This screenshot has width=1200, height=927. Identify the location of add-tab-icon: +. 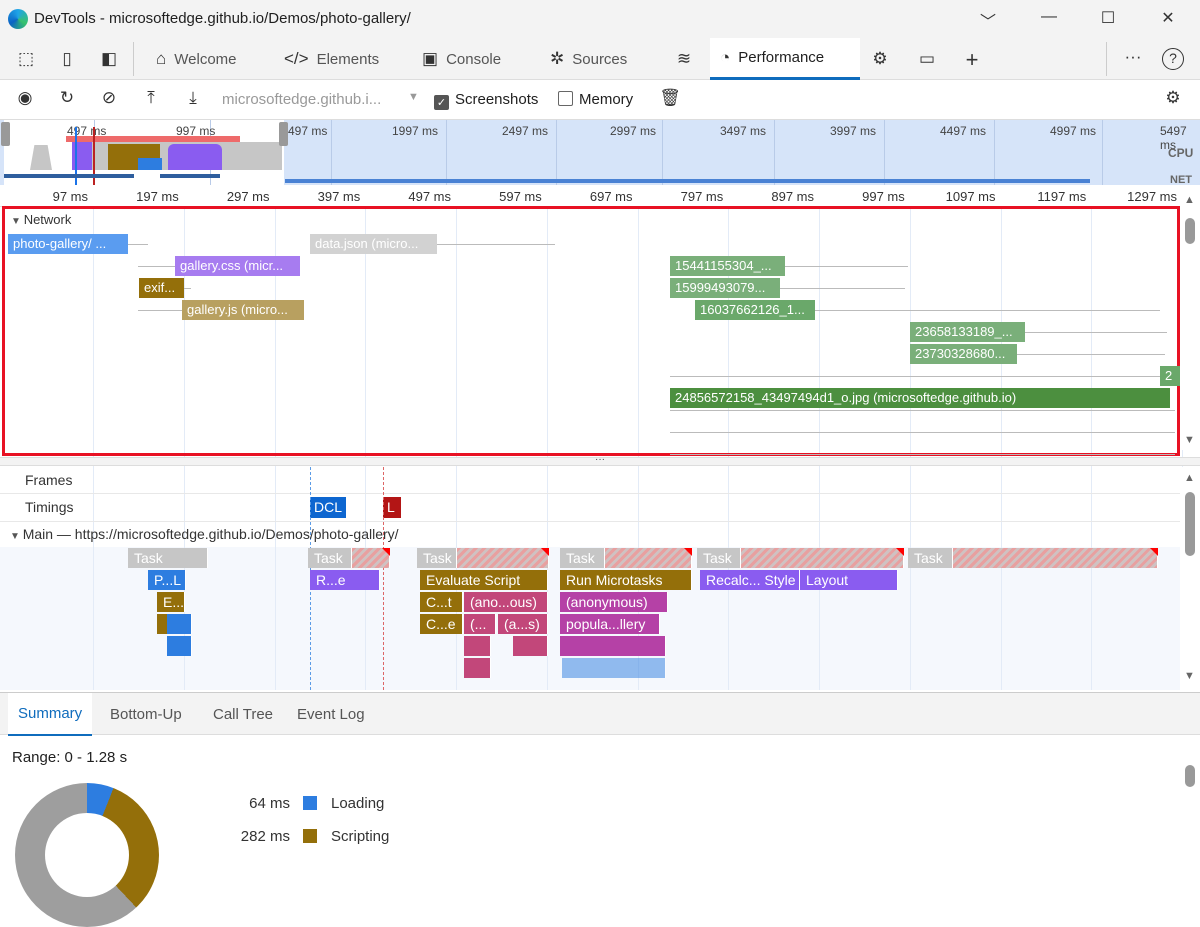
(972, 59).